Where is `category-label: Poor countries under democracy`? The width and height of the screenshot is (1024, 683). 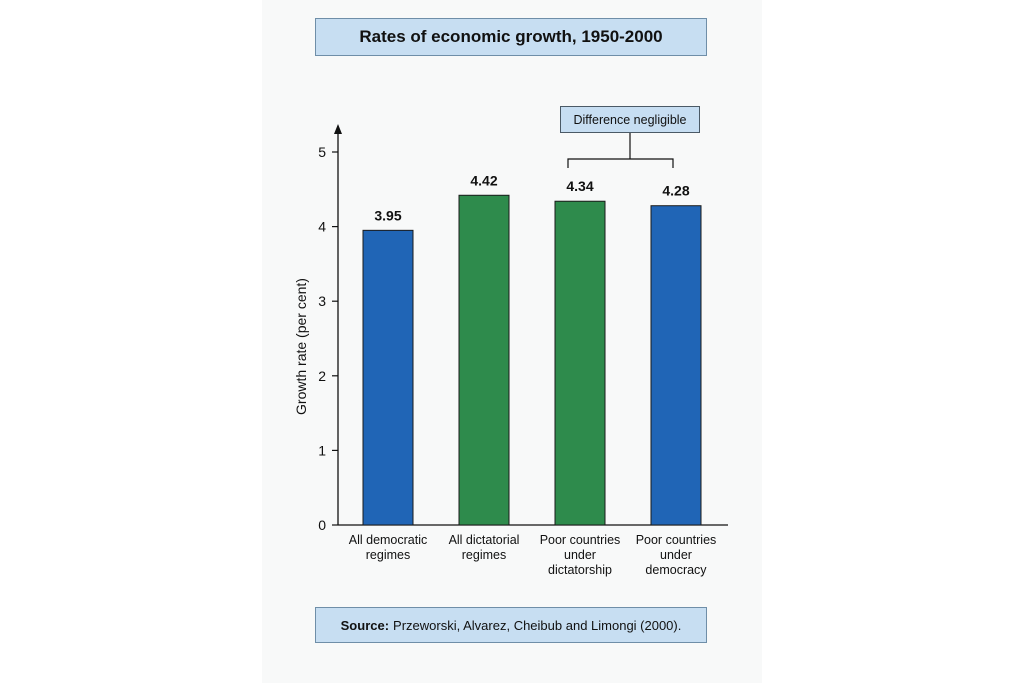 category-label: Poor countries under democracy is located at coordinates (676, 555).